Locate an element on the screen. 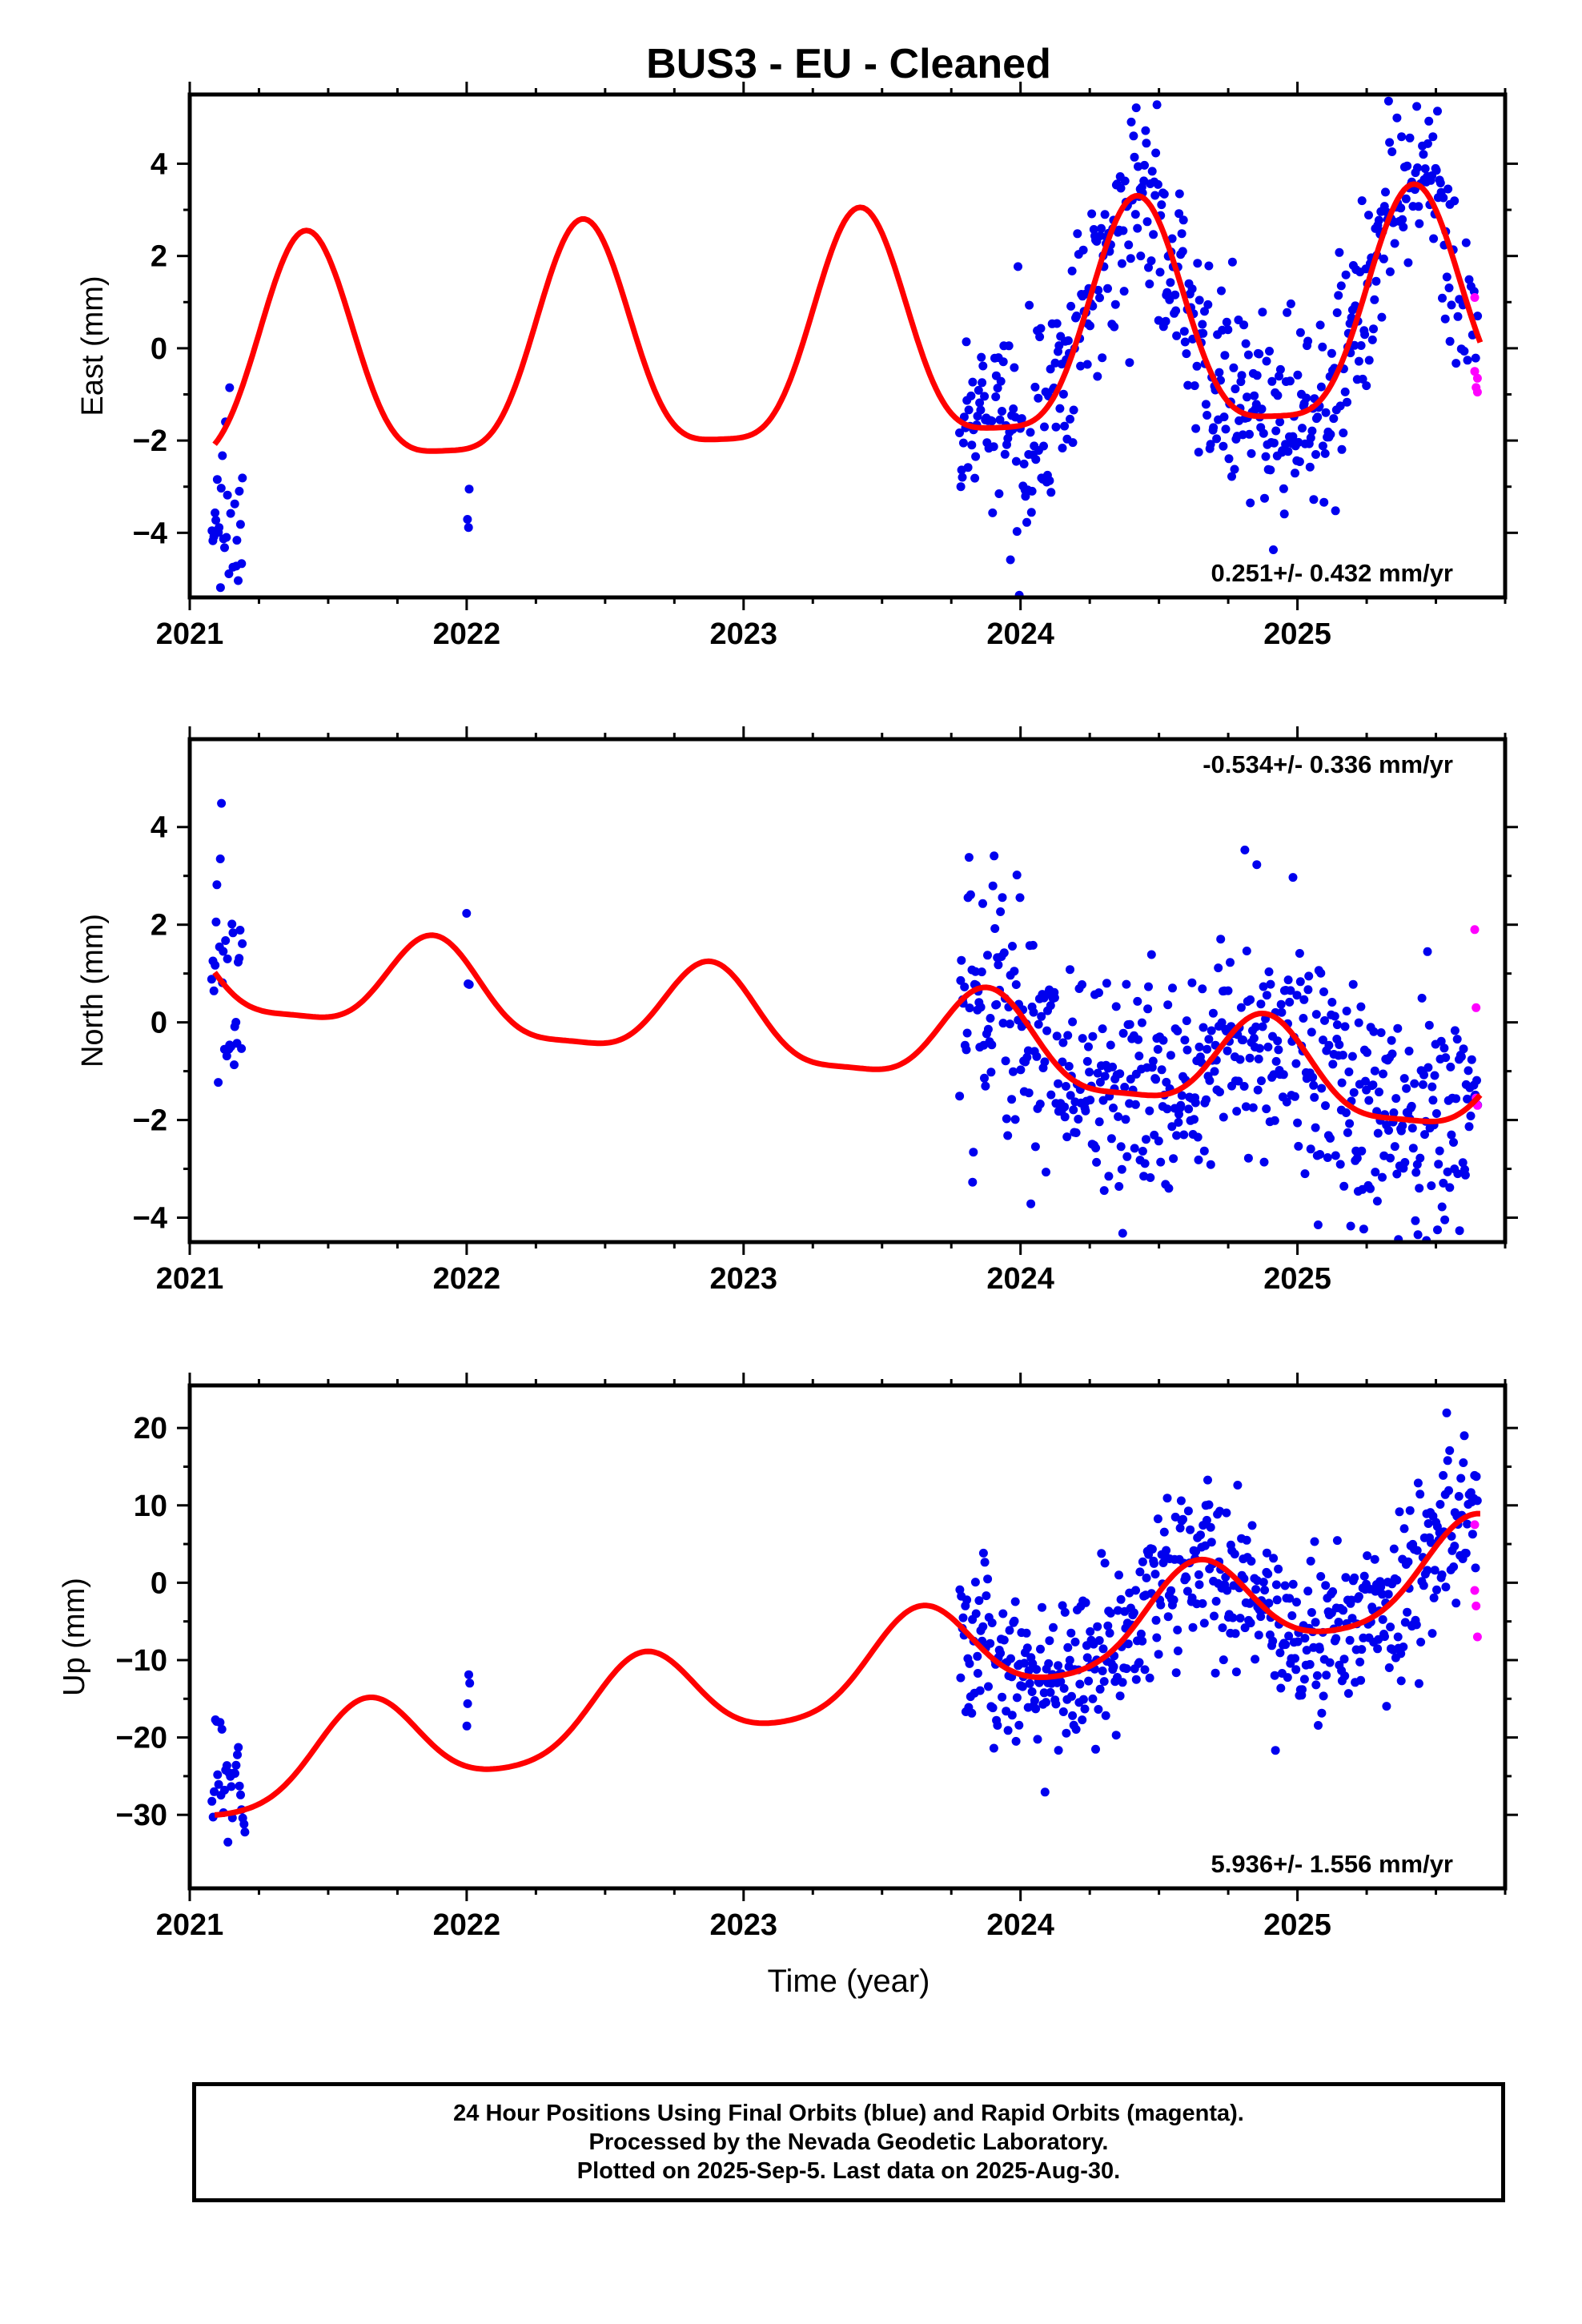  up-y-tick-label: −20 is located at coordinates (141, 1739).